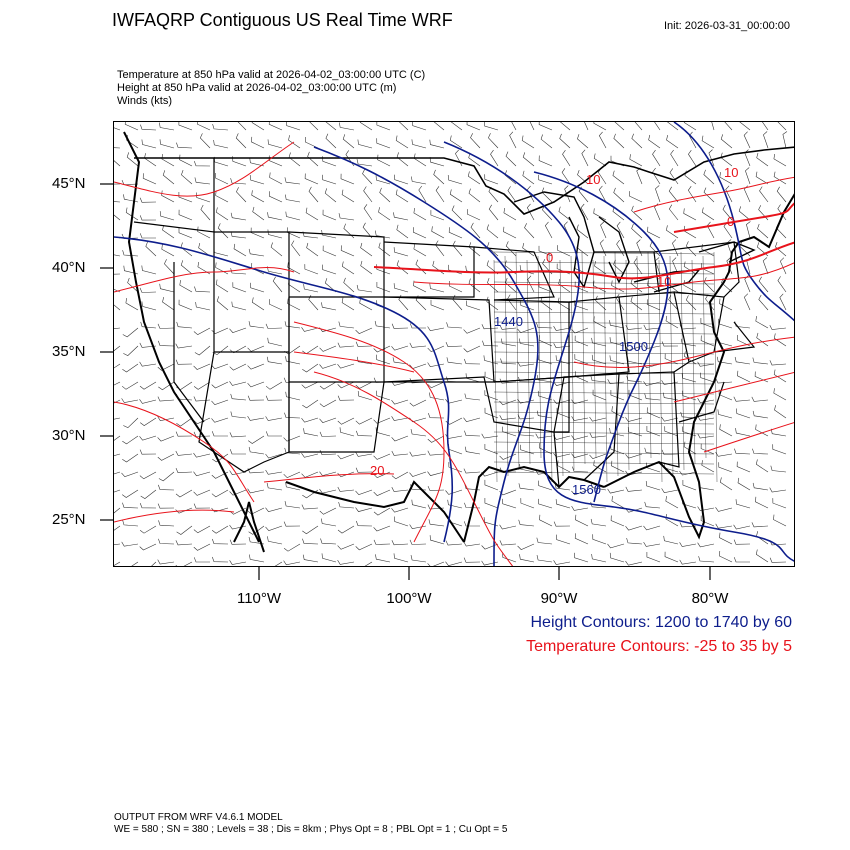 This screenshot has width=850, height=850. I want to click on lat-label-30n: 30°N, so click(69, 435).